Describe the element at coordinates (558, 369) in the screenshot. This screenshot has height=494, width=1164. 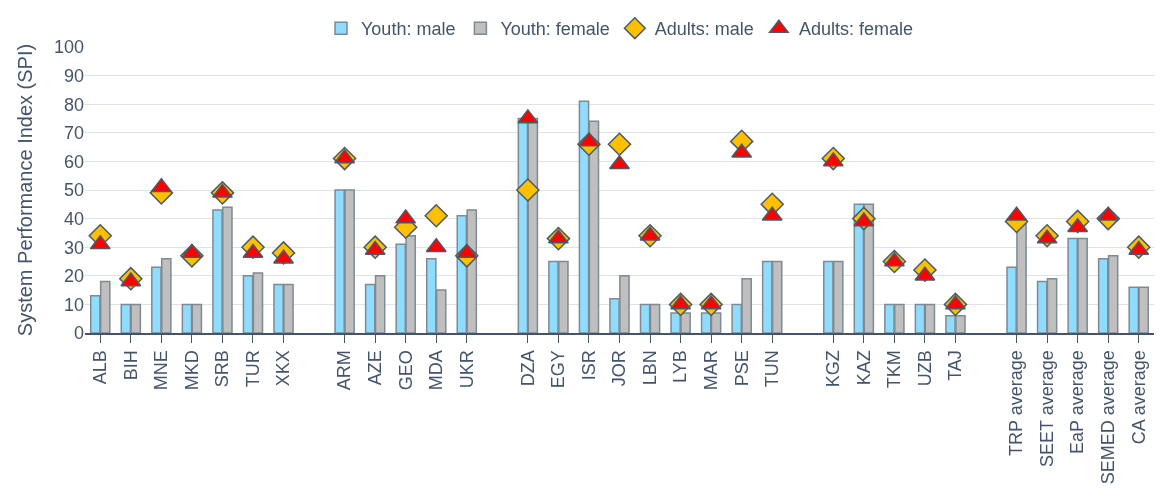
I see `x-tick-label: EGY` at that location.